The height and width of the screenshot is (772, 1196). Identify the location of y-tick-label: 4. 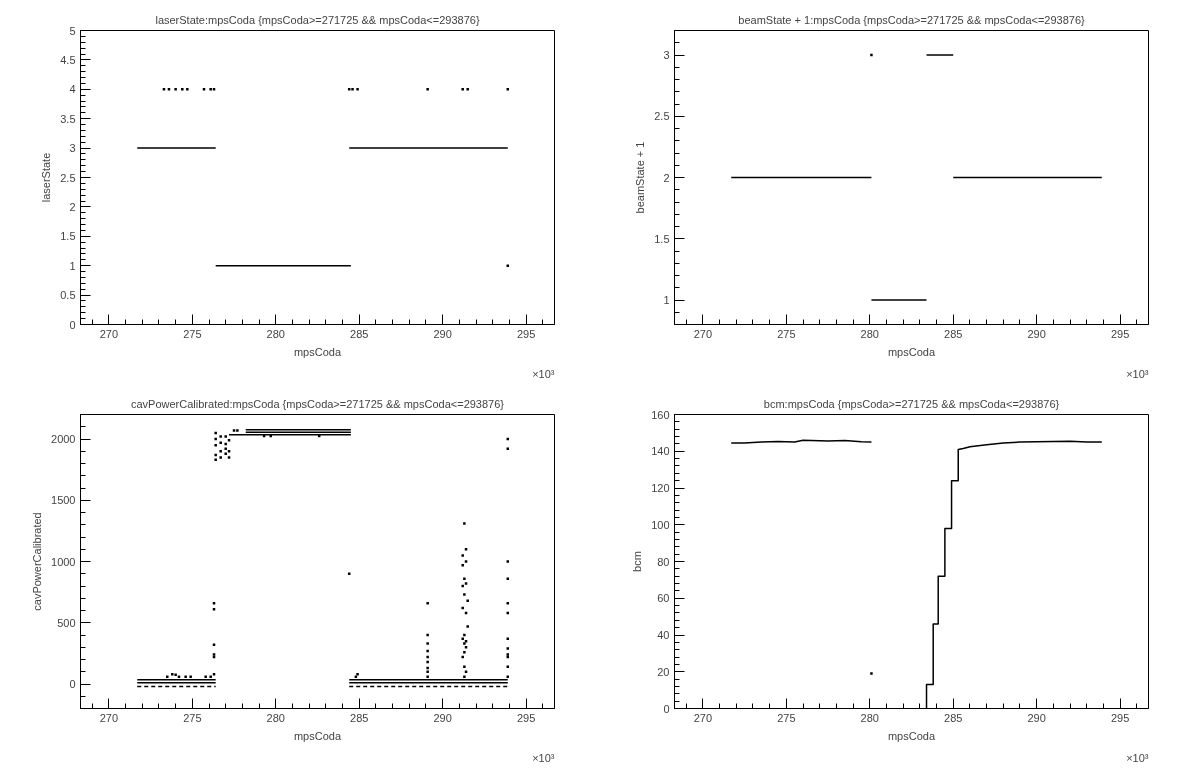
(72, 89).